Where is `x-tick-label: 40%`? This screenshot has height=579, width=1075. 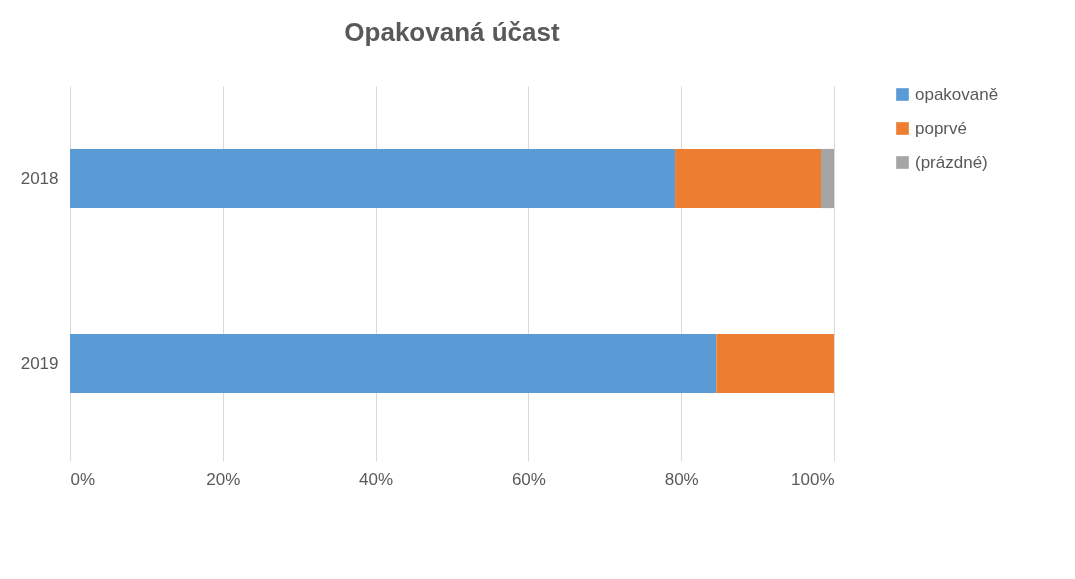
x-tick-label: 40% is located at coordinates (376, 479).